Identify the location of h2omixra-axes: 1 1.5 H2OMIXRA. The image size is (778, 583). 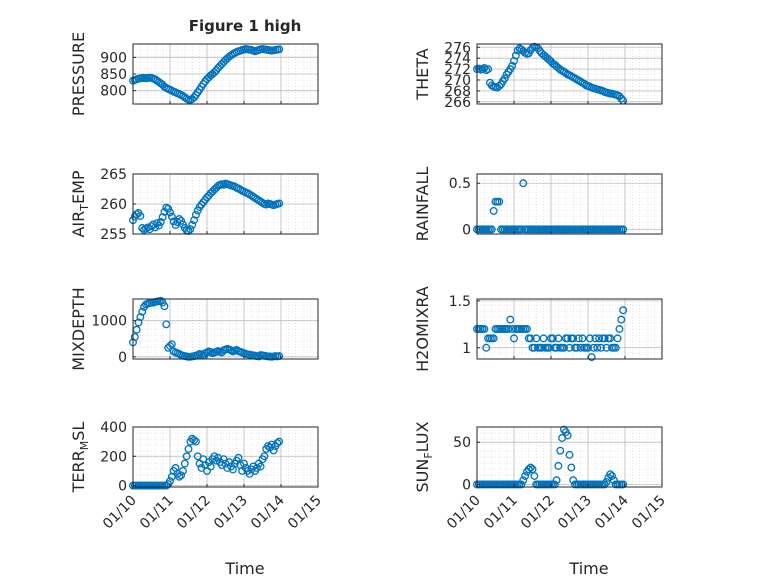
(538, 329).